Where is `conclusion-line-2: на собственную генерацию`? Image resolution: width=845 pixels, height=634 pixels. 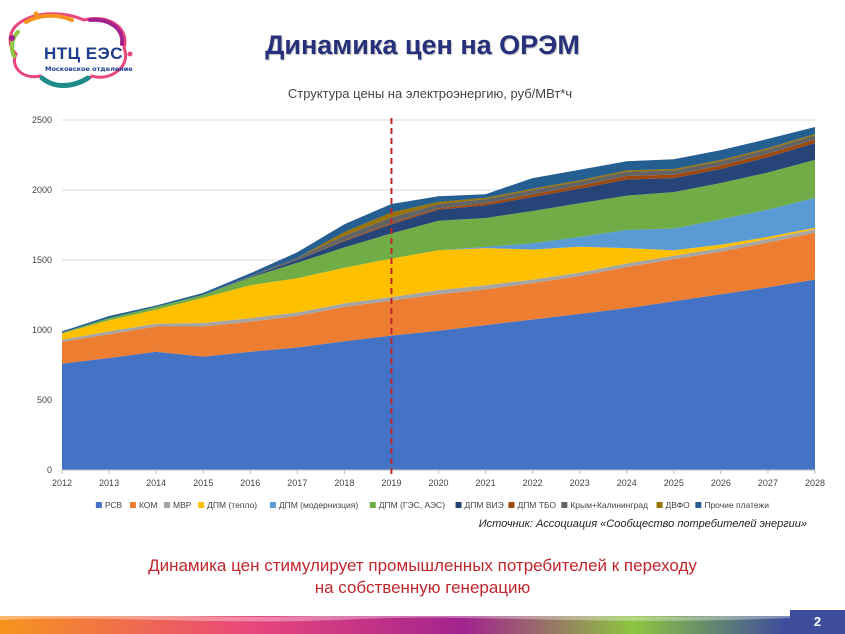 conclusion-line-2: на собственную генерацию is located at coordinates (422, 587).